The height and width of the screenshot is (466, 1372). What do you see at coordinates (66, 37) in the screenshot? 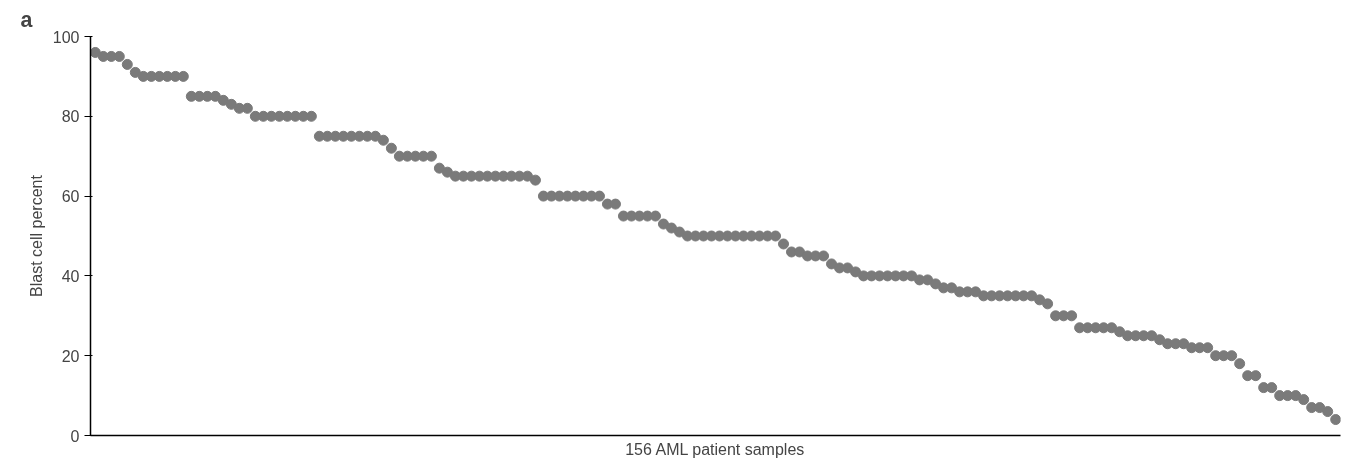
I see `y-tick-label: 100` at bounding box center [66, 37].